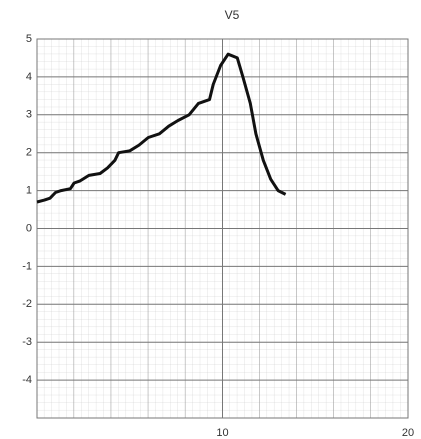  What do you see at coordinates (29, 153) in the screenshot?
I see `y-tick-label: 2` at bounding box center [29, 153].